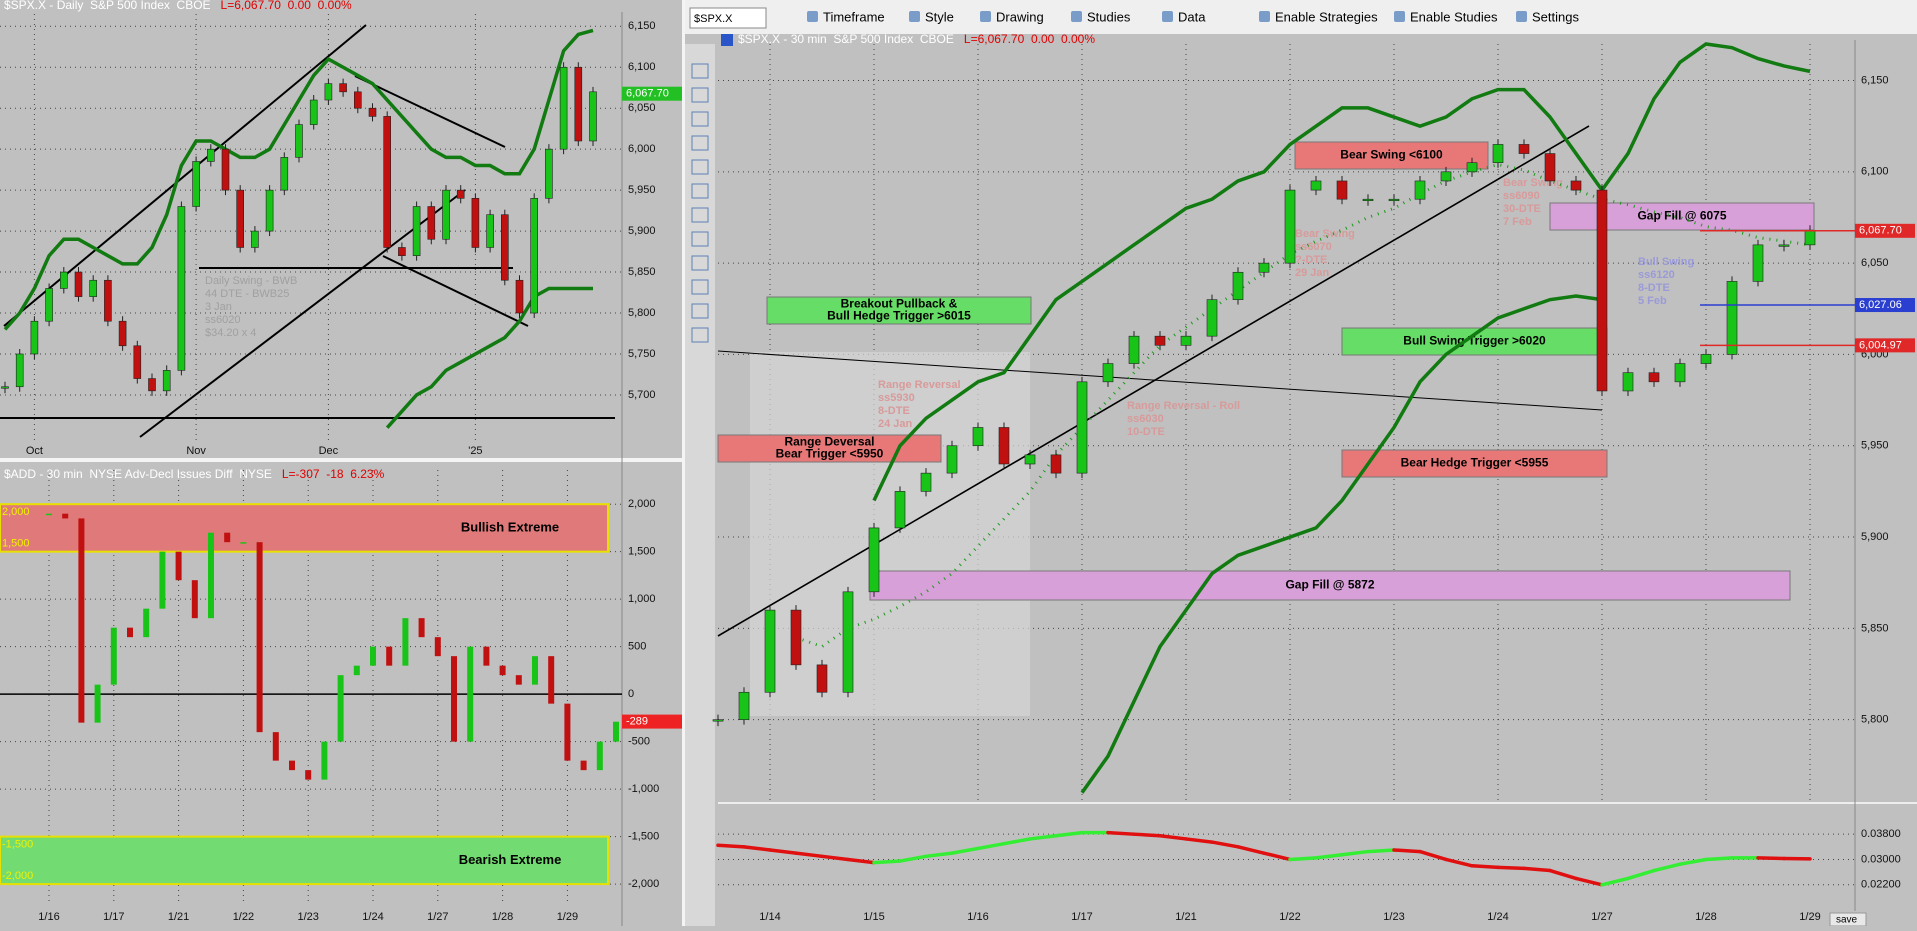 The image size is (1917, 931). Describe the element at coordinates (1192, 16) in the screenshot. I see `toolbar-item: Data` at that location.